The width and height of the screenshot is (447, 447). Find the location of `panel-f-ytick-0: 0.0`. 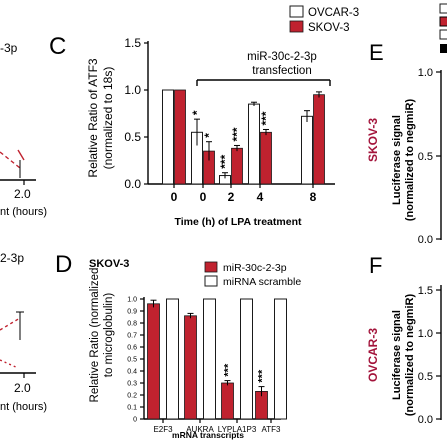

panel-f-ytick-0: 0.0 is located at coordinates (425, 420).